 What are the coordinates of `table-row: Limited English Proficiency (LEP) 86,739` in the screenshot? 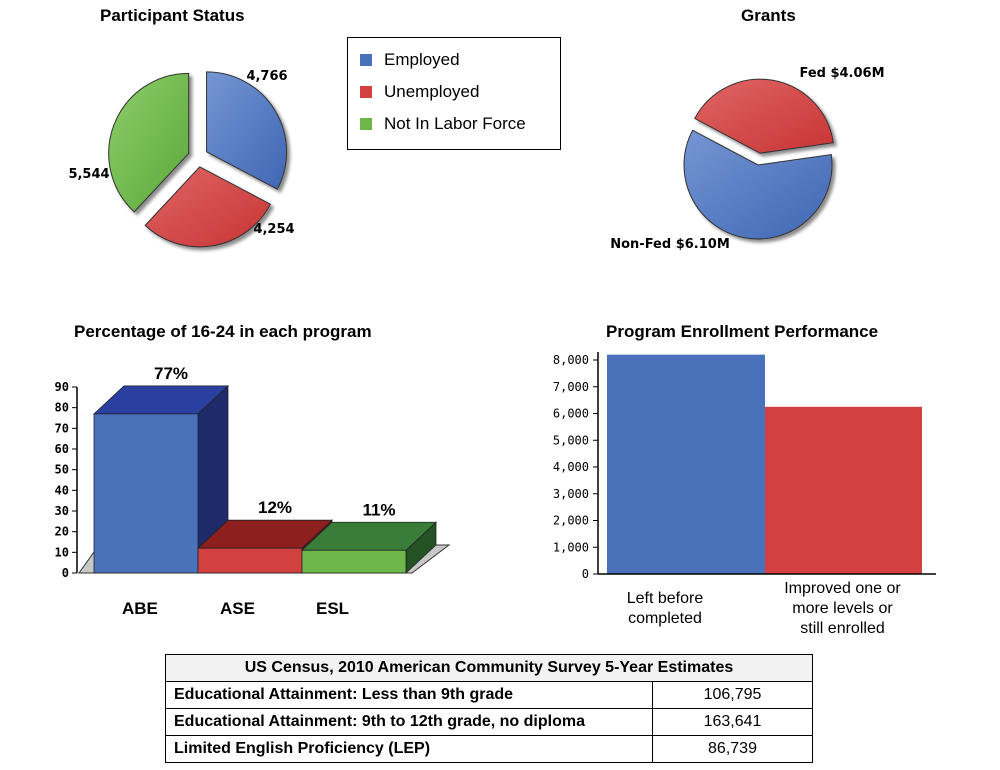 It's located at (489, 749).